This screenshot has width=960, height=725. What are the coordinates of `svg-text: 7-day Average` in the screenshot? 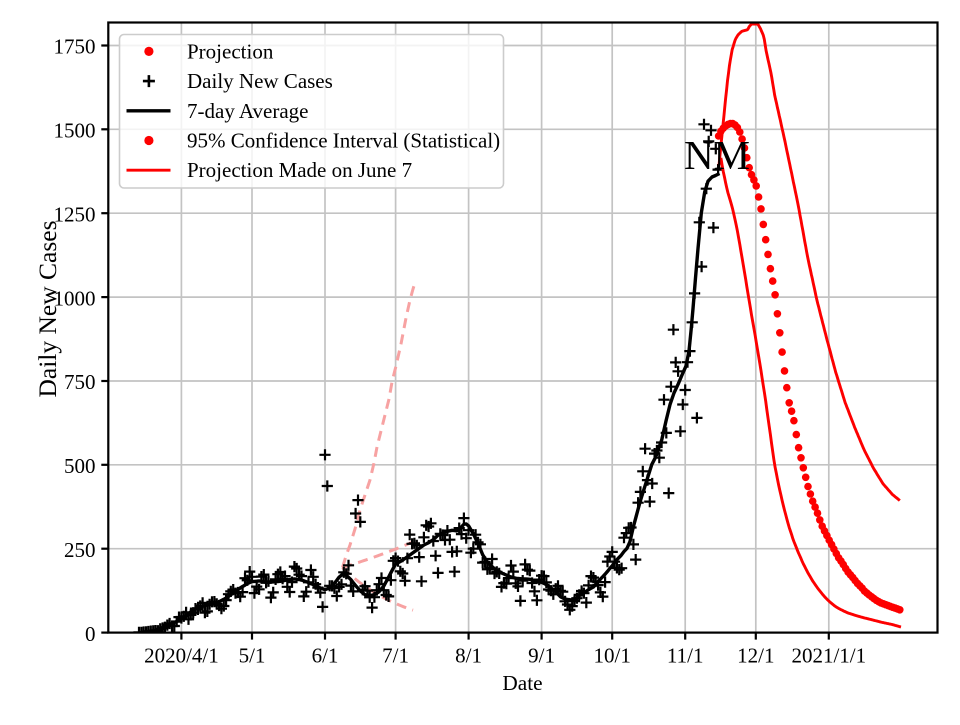 It's located at (247, 111).